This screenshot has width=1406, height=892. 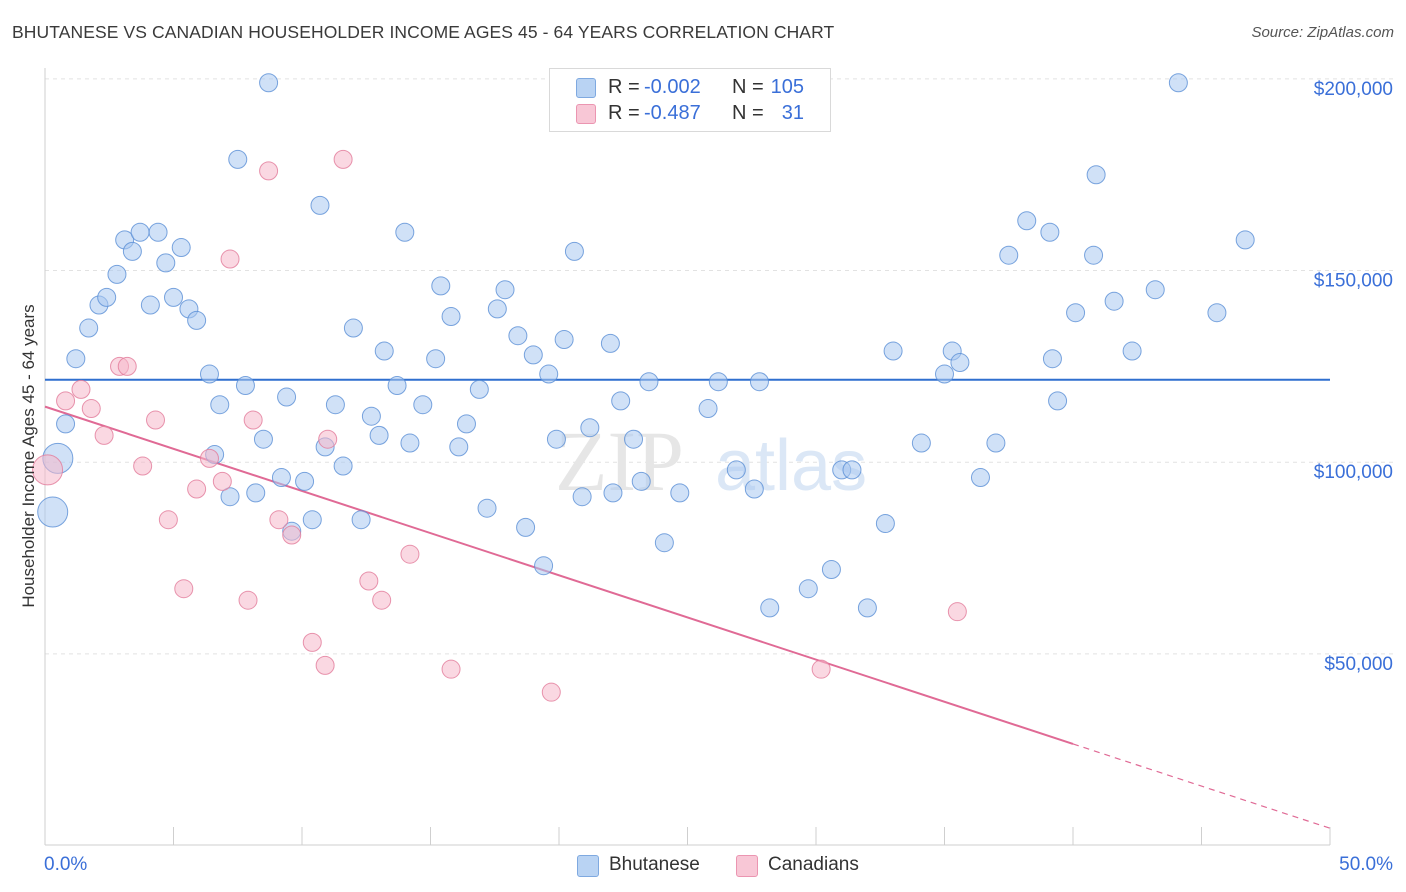 I want to click on x-ticks, so click(x=687, y=836).